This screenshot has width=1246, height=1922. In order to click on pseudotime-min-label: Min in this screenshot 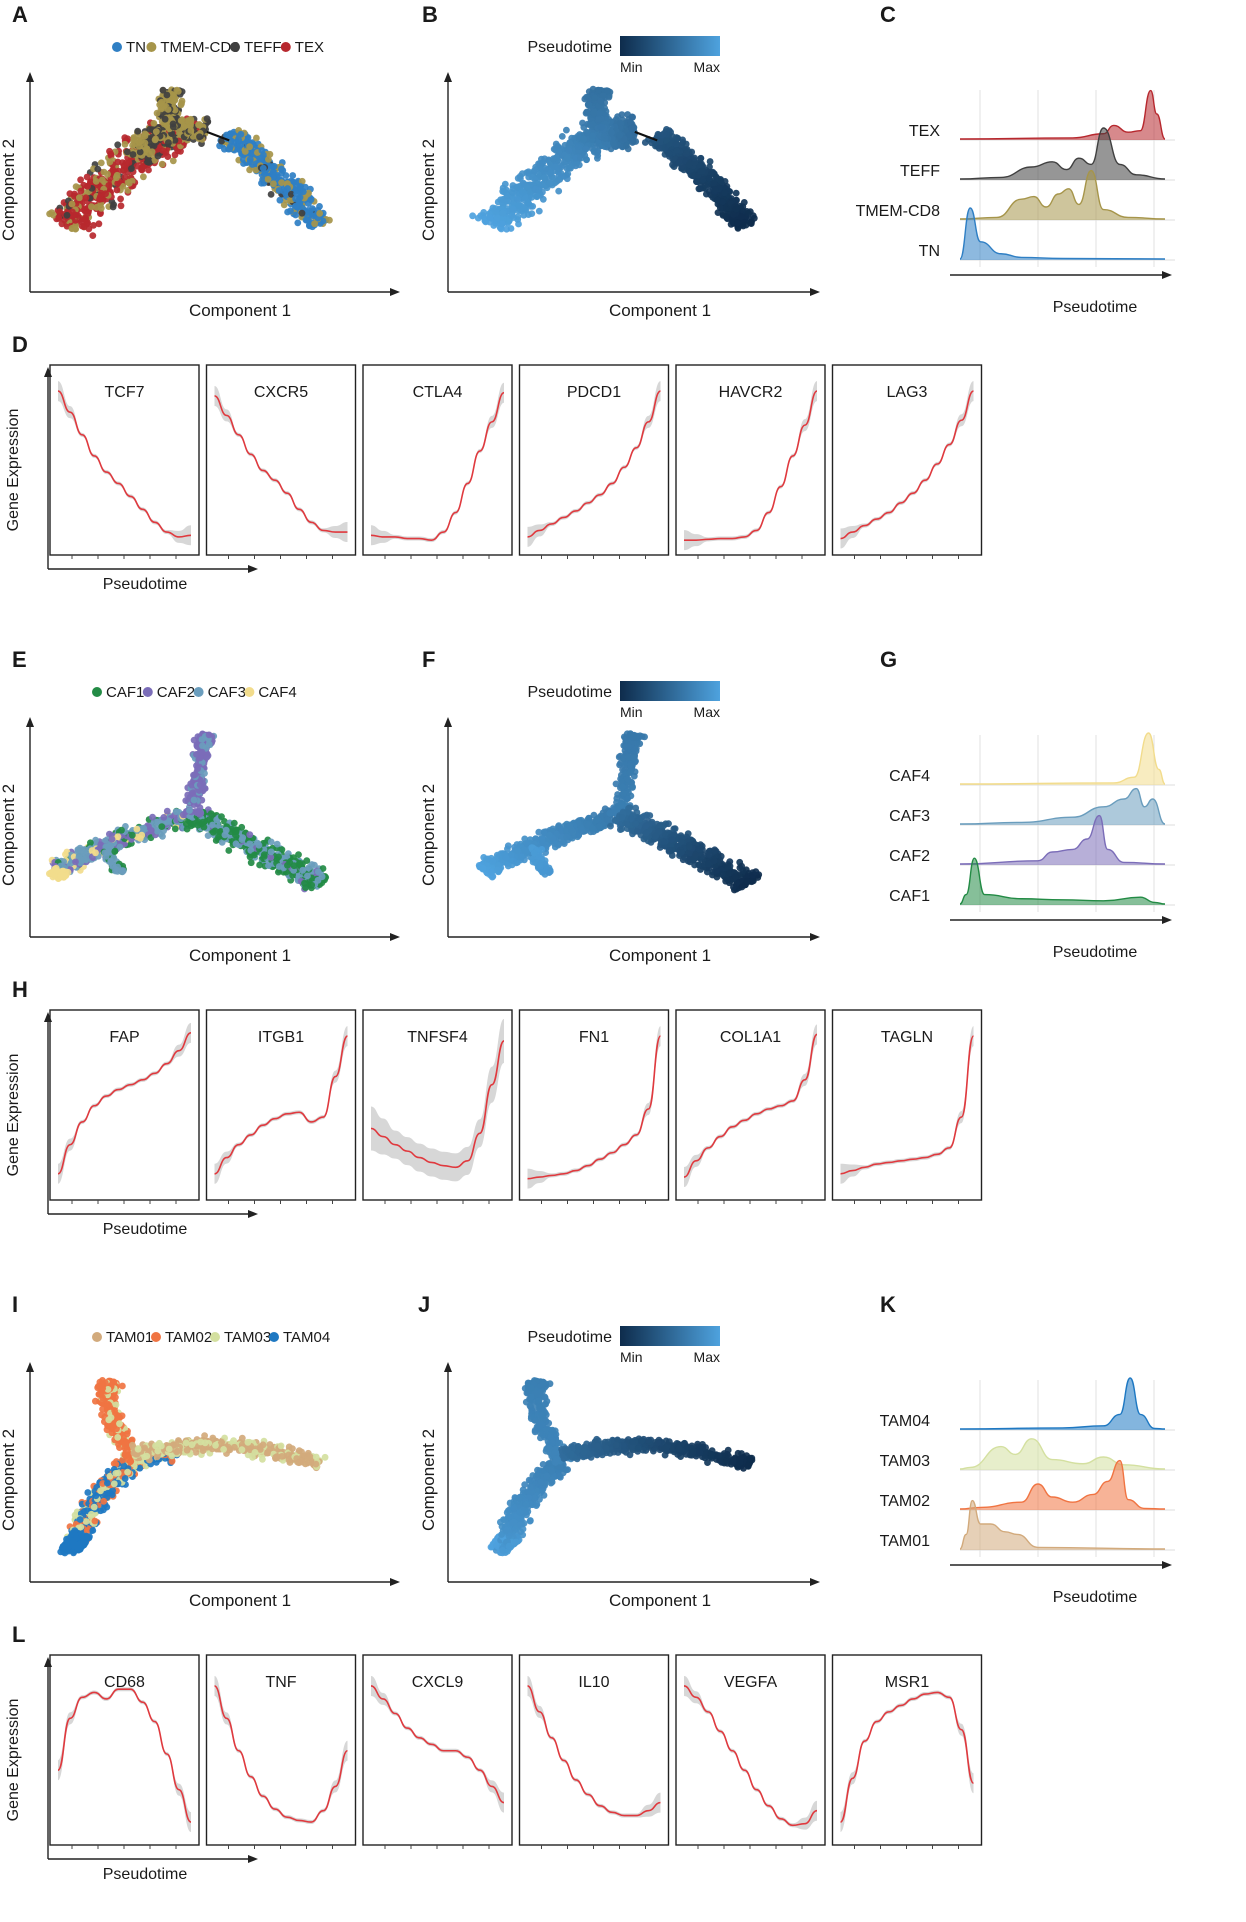, I will do `click(631, 712)`.